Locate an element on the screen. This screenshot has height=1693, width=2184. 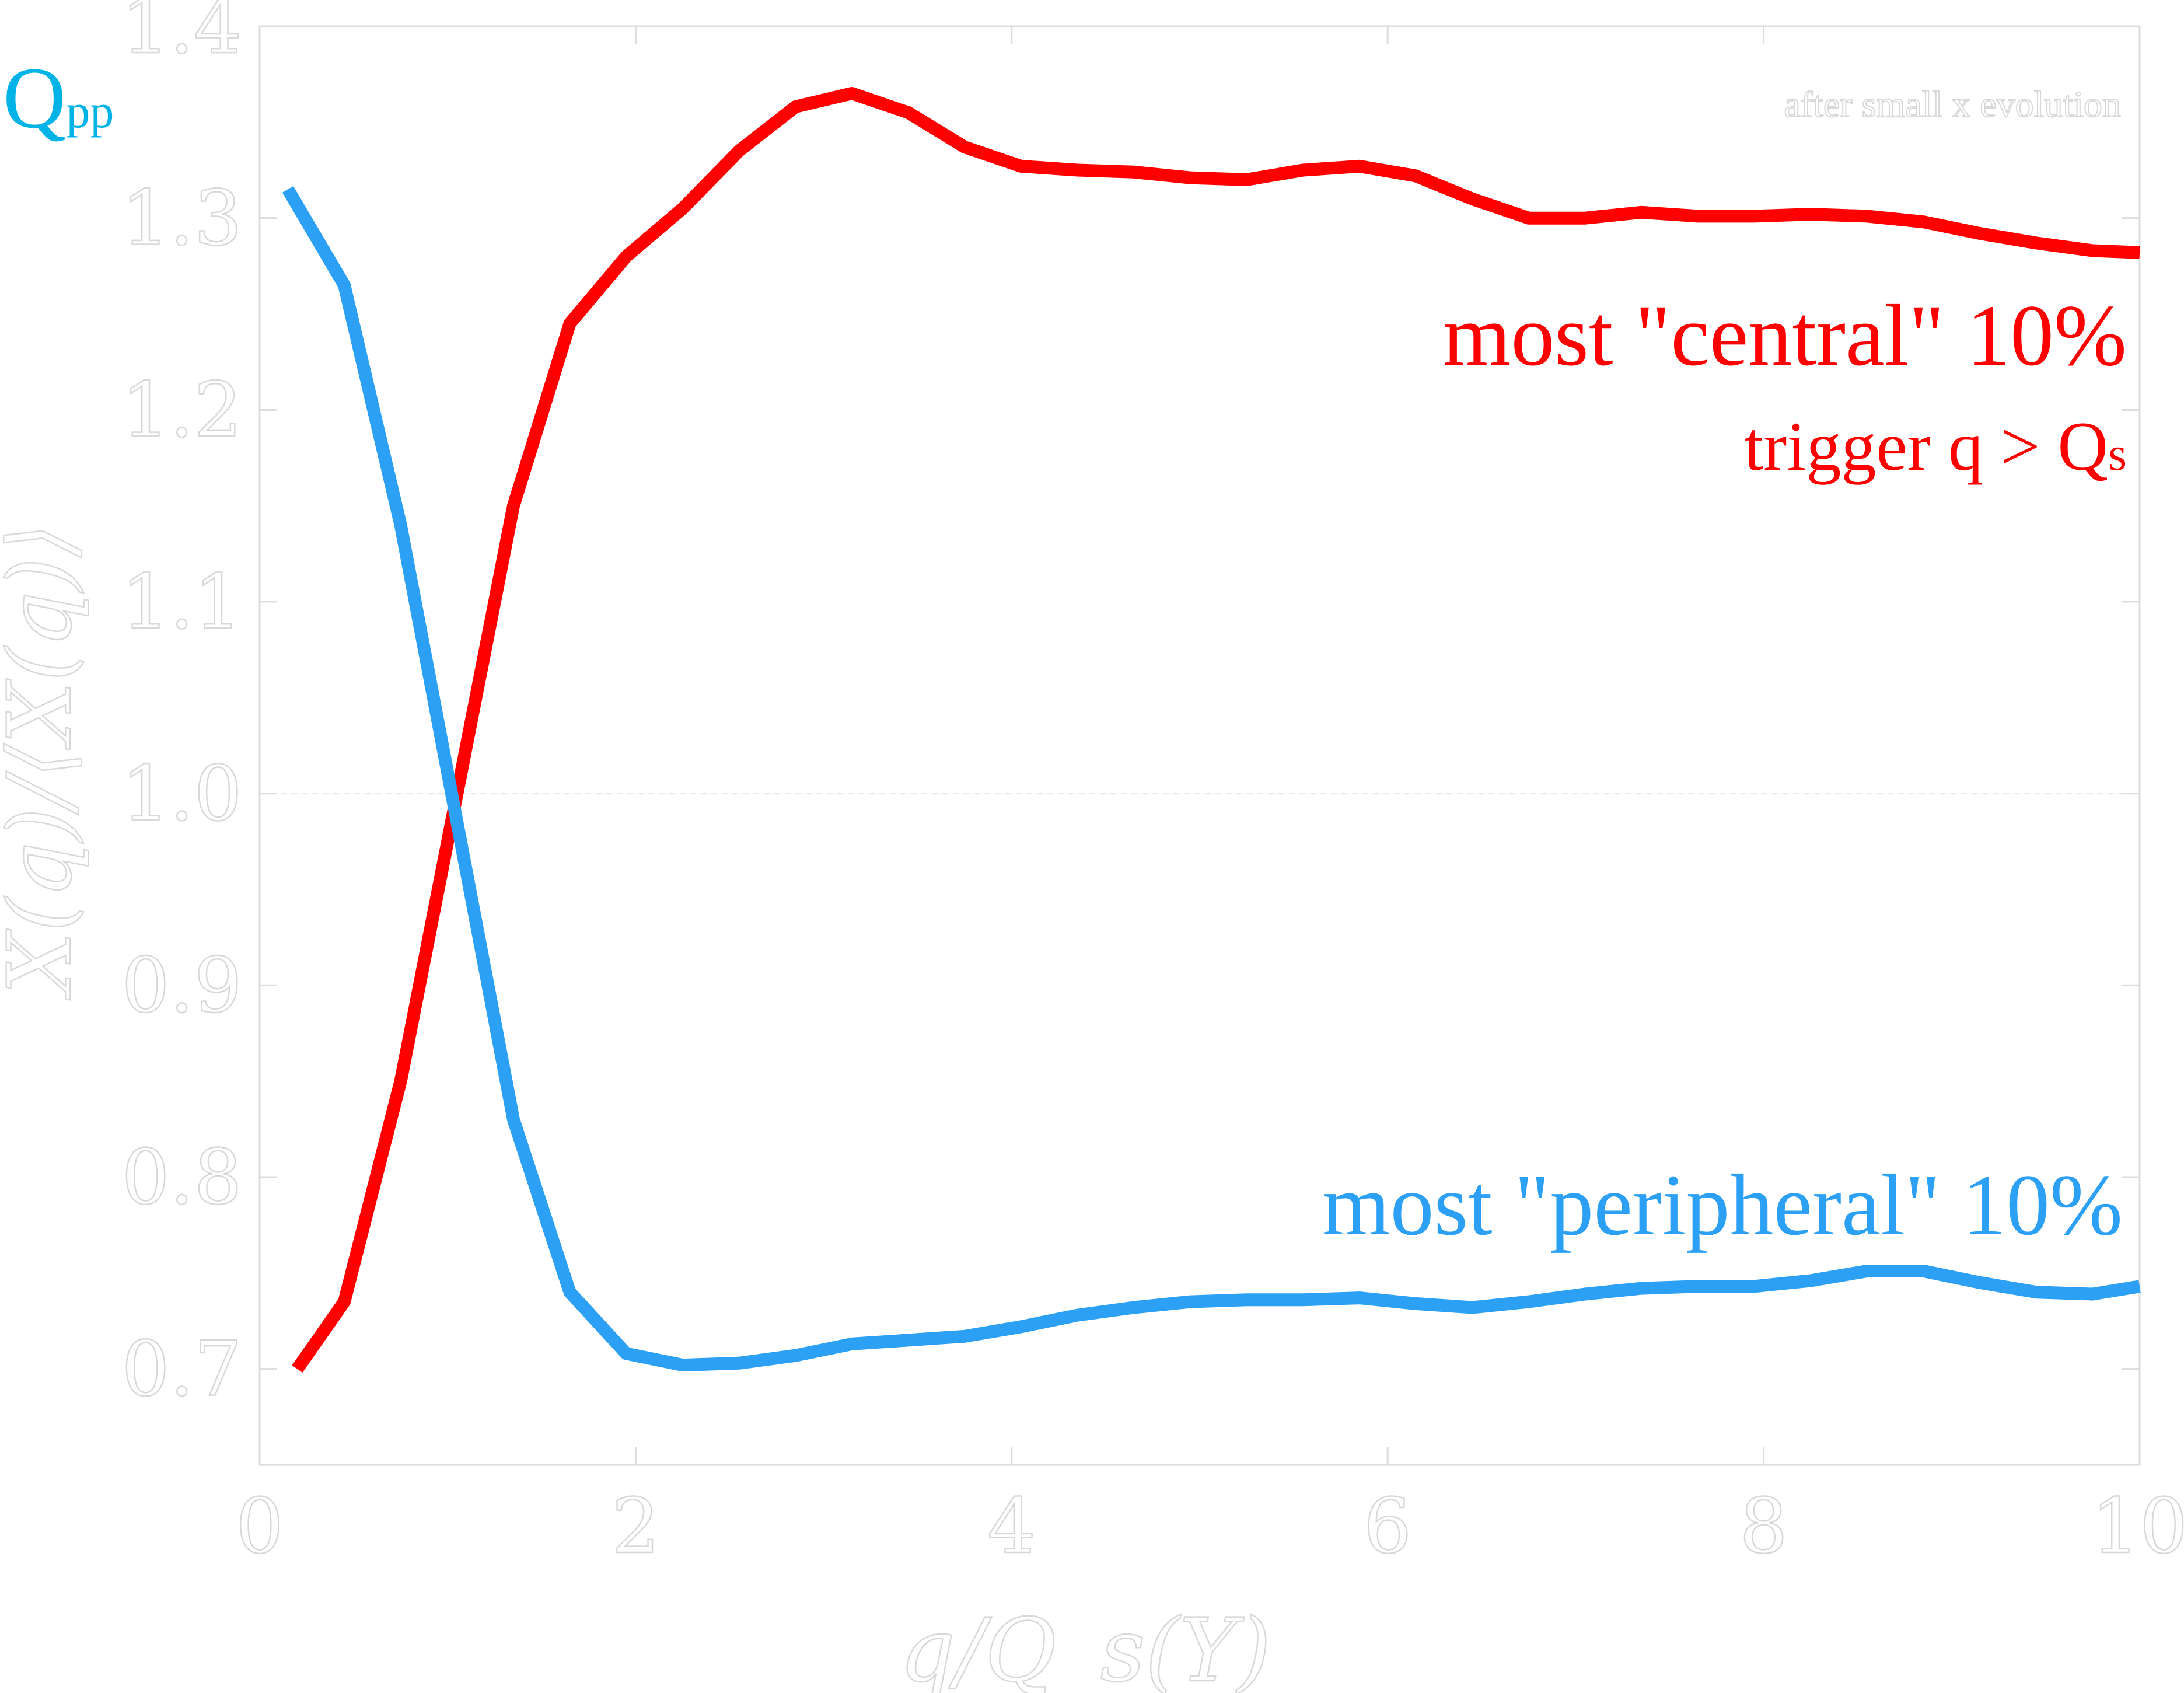
y-tick-label: 1.1 is located at coordinates (181, 602).